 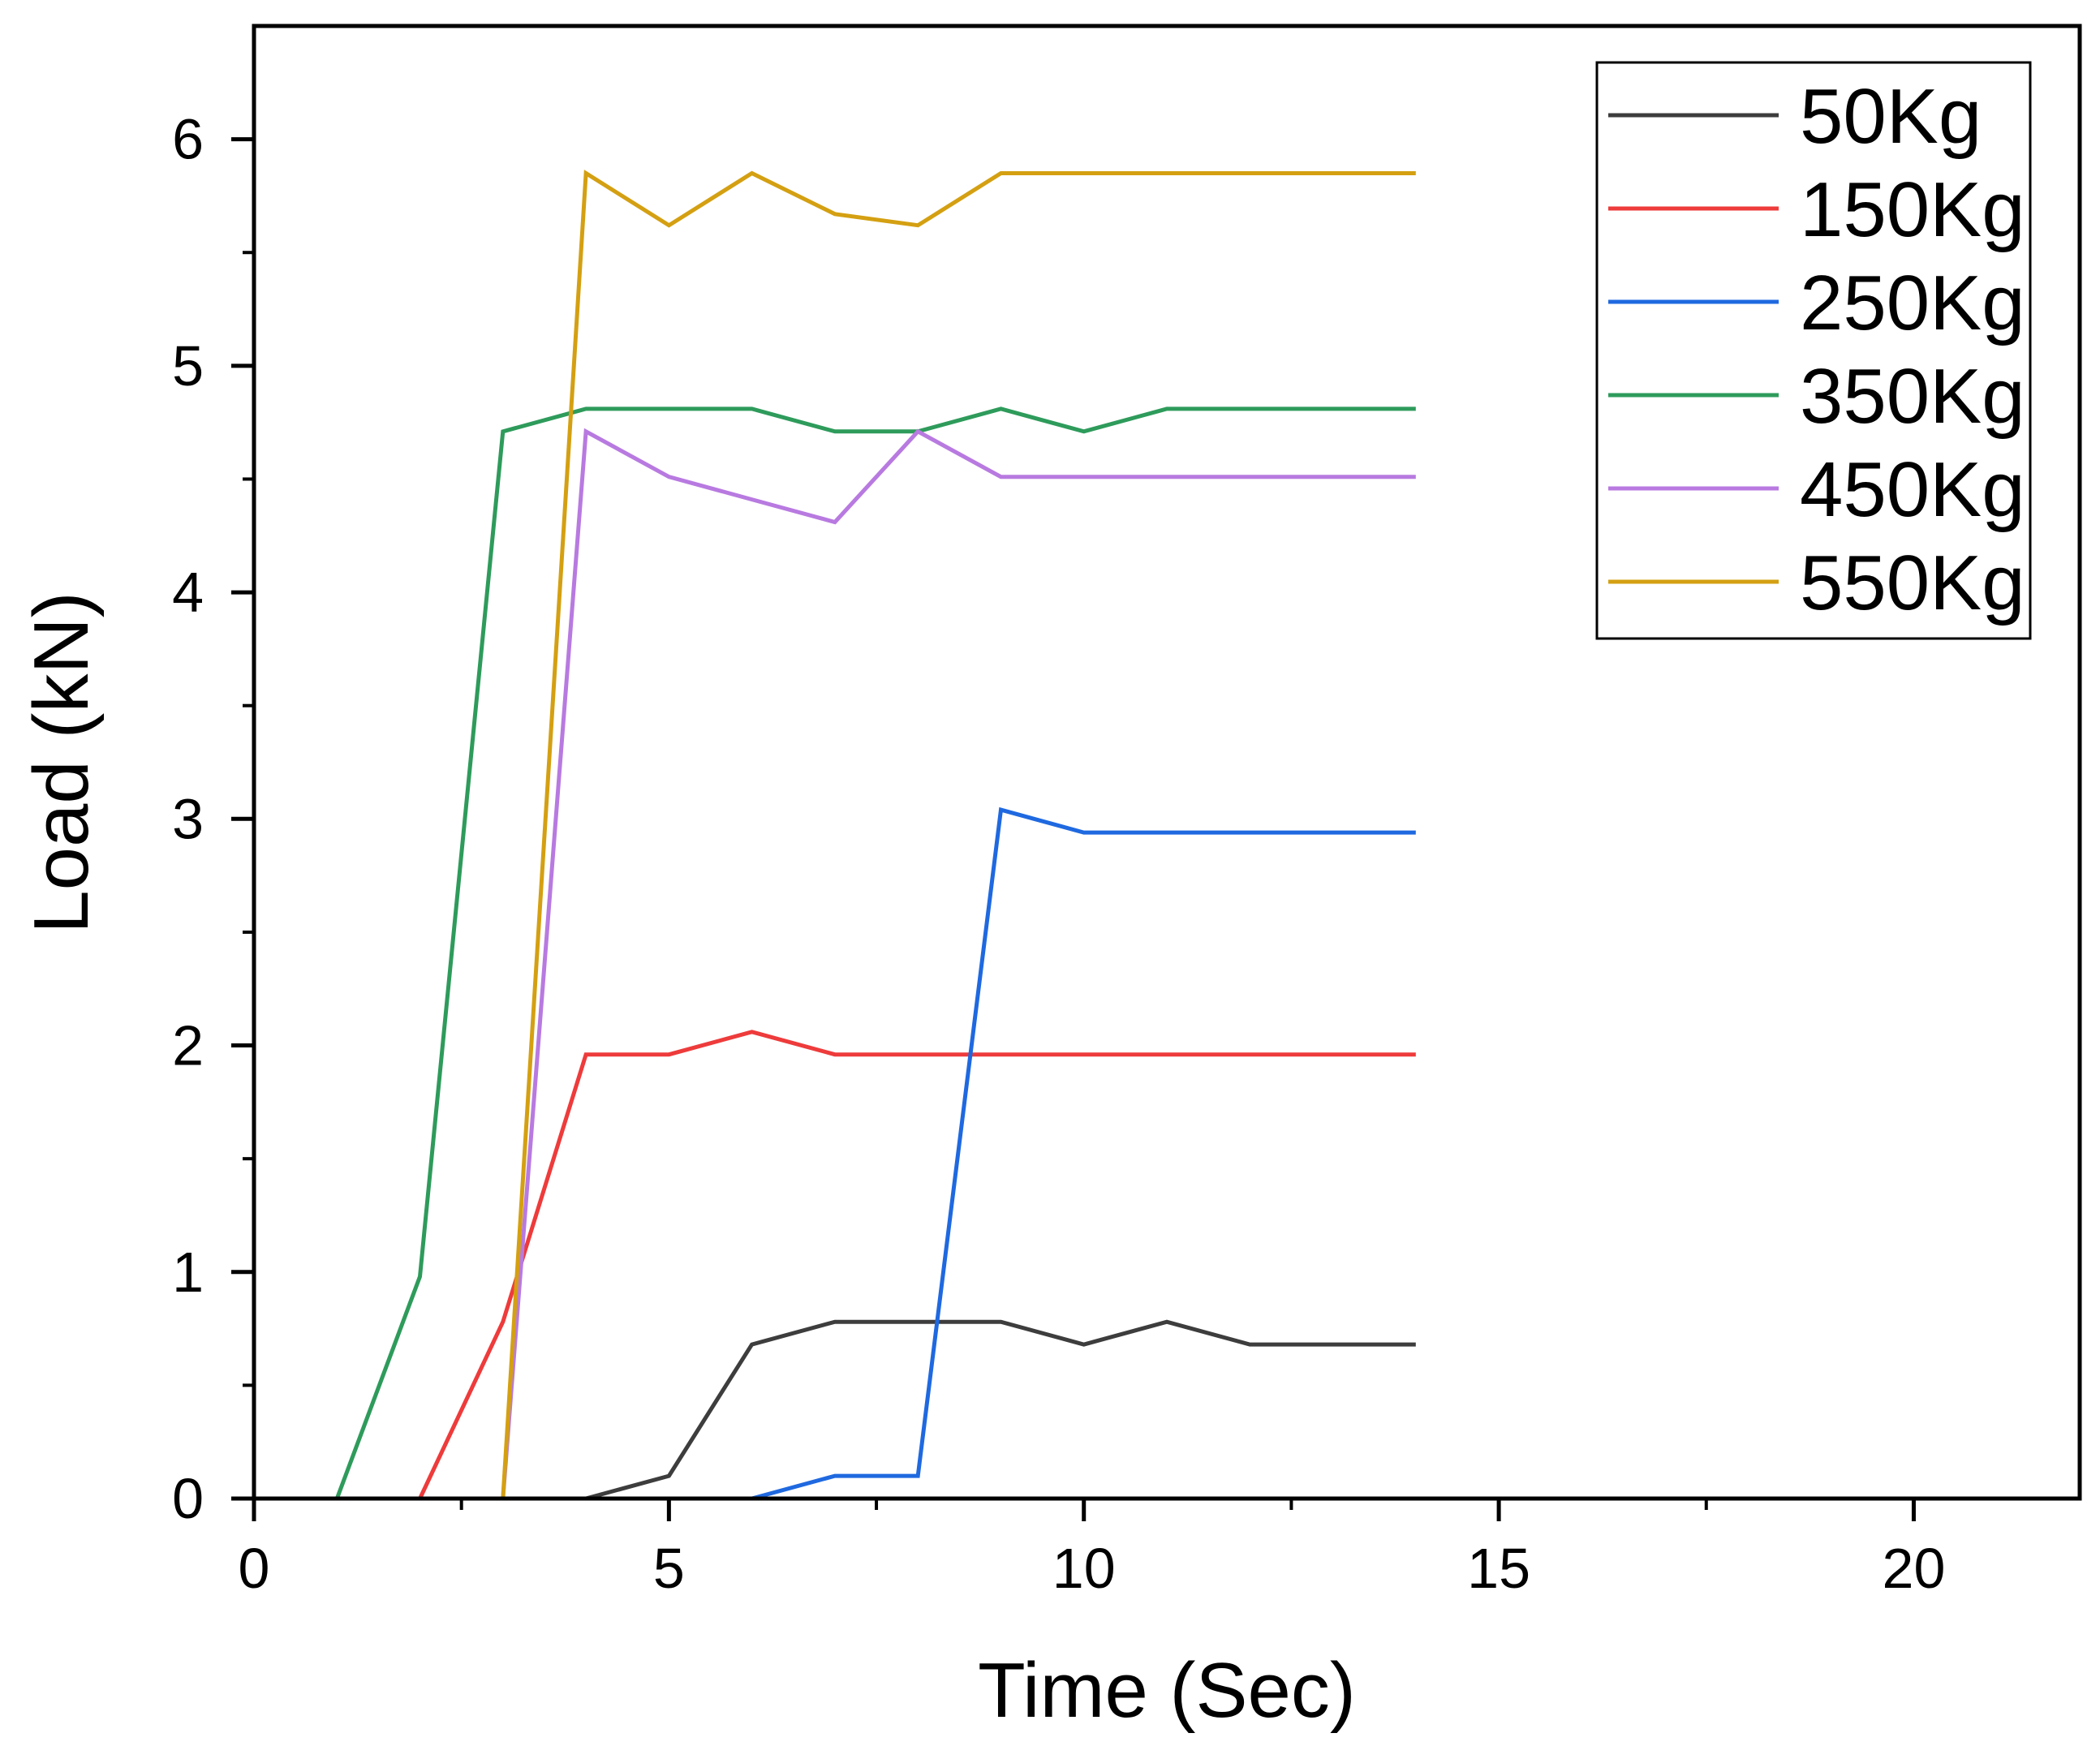 I want to click on legend-label-450Kg: 450Kg, so click(x=1912, y=489).